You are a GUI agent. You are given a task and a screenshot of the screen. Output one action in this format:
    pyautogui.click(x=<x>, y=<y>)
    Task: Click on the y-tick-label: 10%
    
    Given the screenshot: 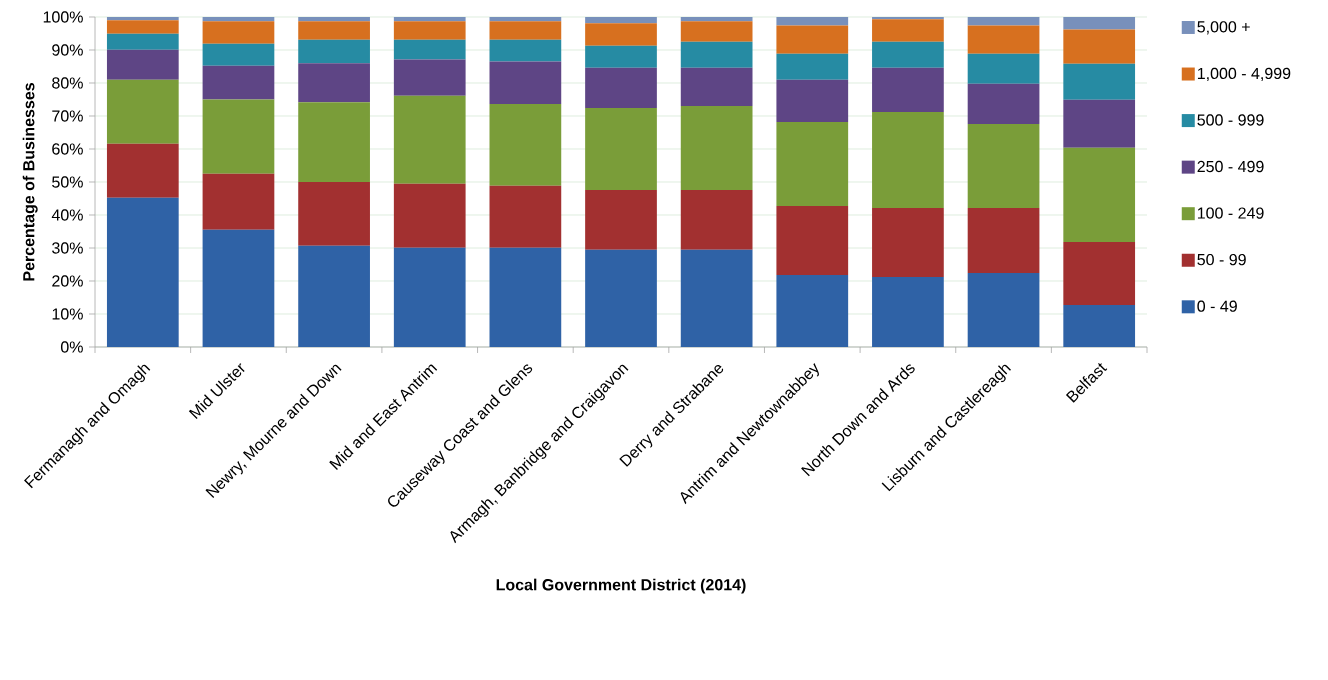 What is the action you would take?
    pyautogui.click(x=67, y=314)
    